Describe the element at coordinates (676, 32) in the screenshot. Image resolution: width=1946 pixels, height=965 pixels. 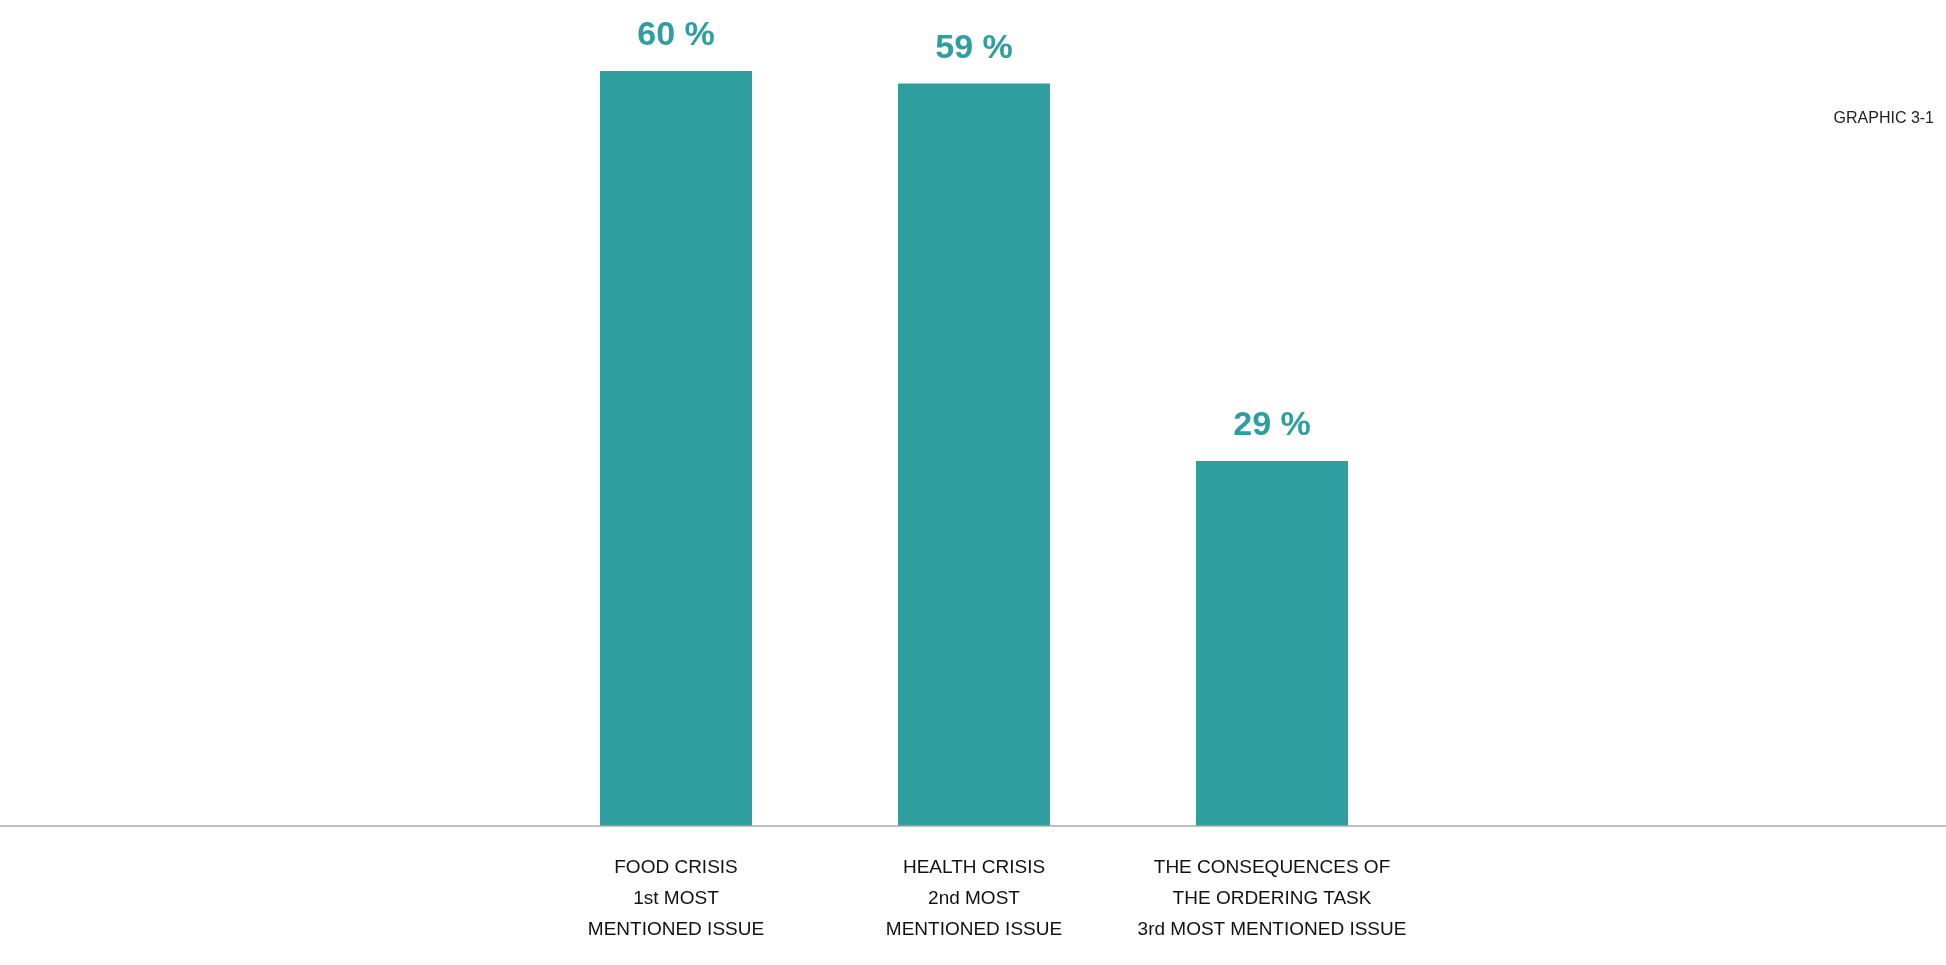
I see `data-label: 60 %` at that location.